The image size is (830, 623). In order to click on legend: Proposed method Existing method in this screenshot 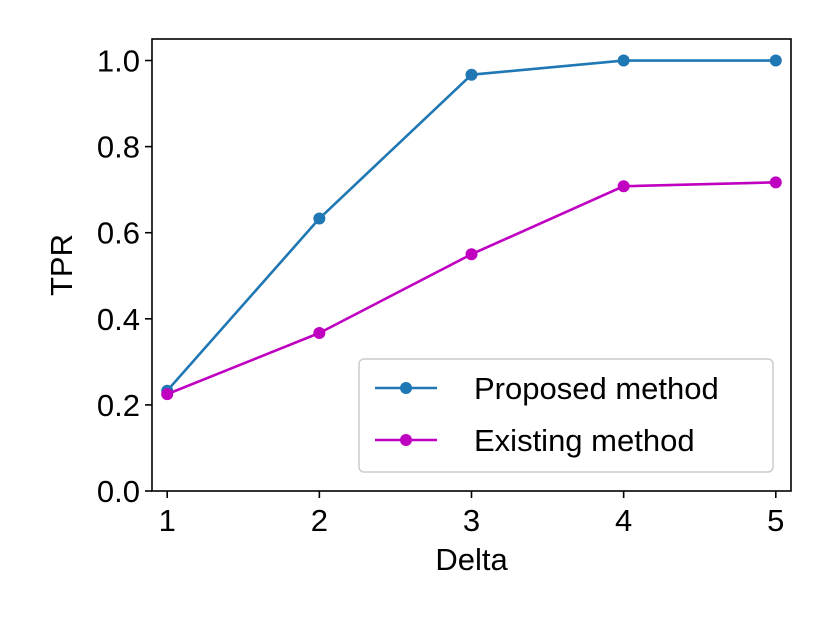, I will do `click(566, 415)`.